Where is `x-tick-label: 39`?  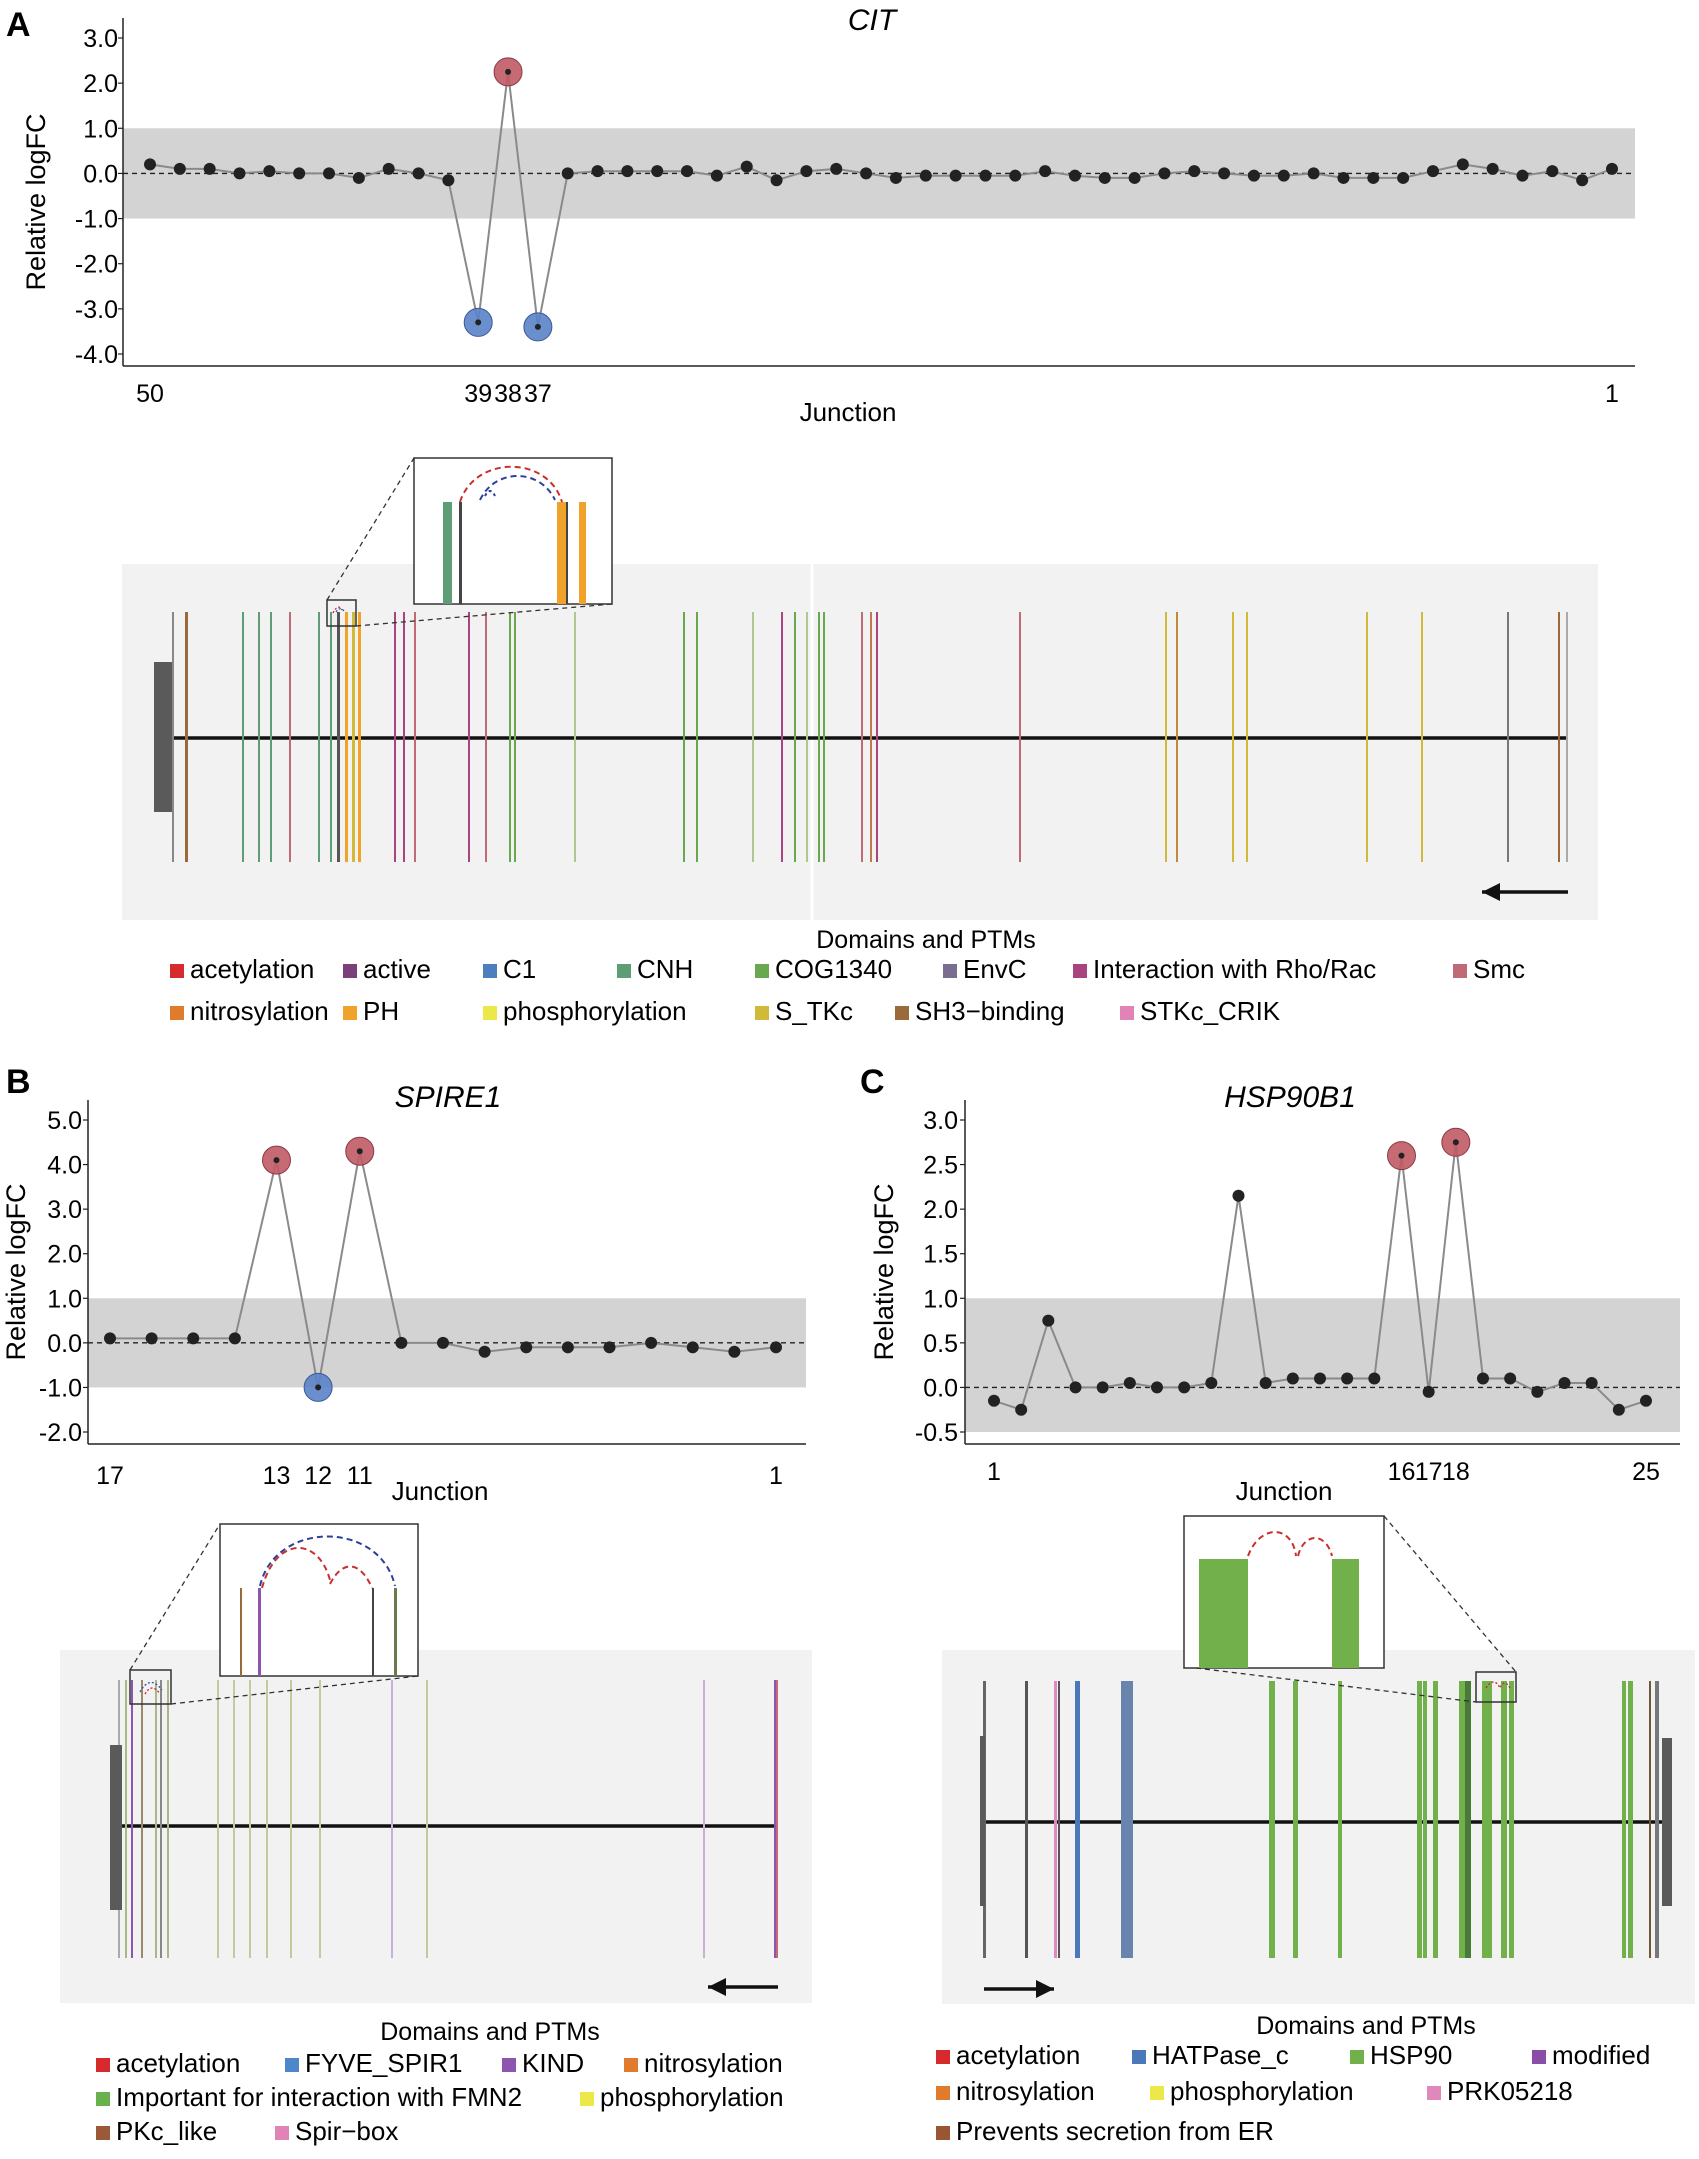 x-tick-label: 39 is located at coordinates (478, 394).